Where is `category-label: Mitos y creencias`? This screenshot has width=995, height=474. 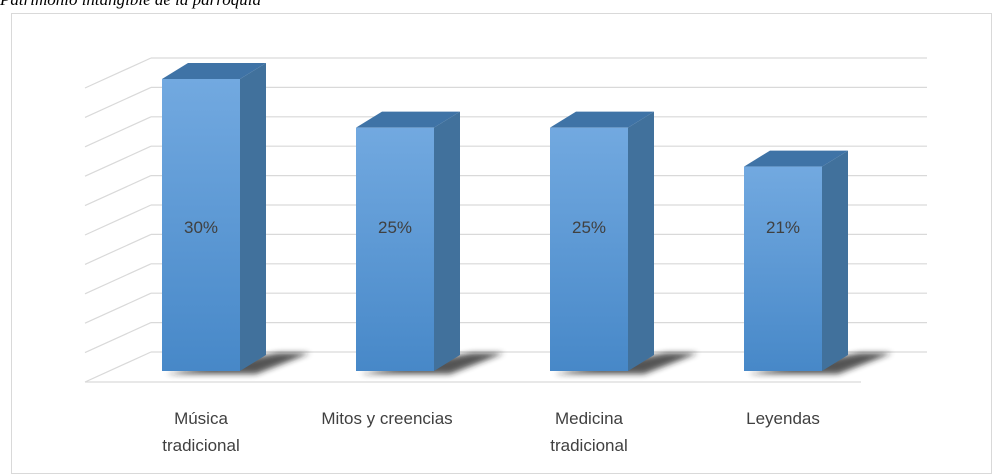 category-label: Mitos y creencias is located at coordinates (386, 418).